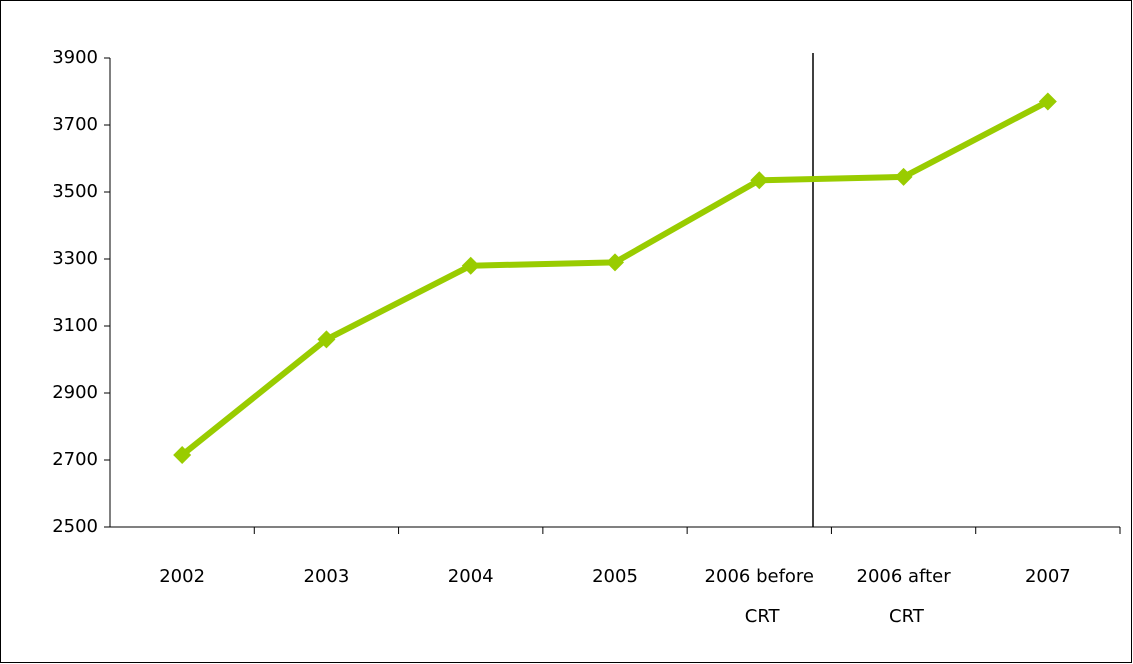  Describe the element at coordinates (75, 191) in the screenshot. I see `y-tick-label: 3500` at that location.